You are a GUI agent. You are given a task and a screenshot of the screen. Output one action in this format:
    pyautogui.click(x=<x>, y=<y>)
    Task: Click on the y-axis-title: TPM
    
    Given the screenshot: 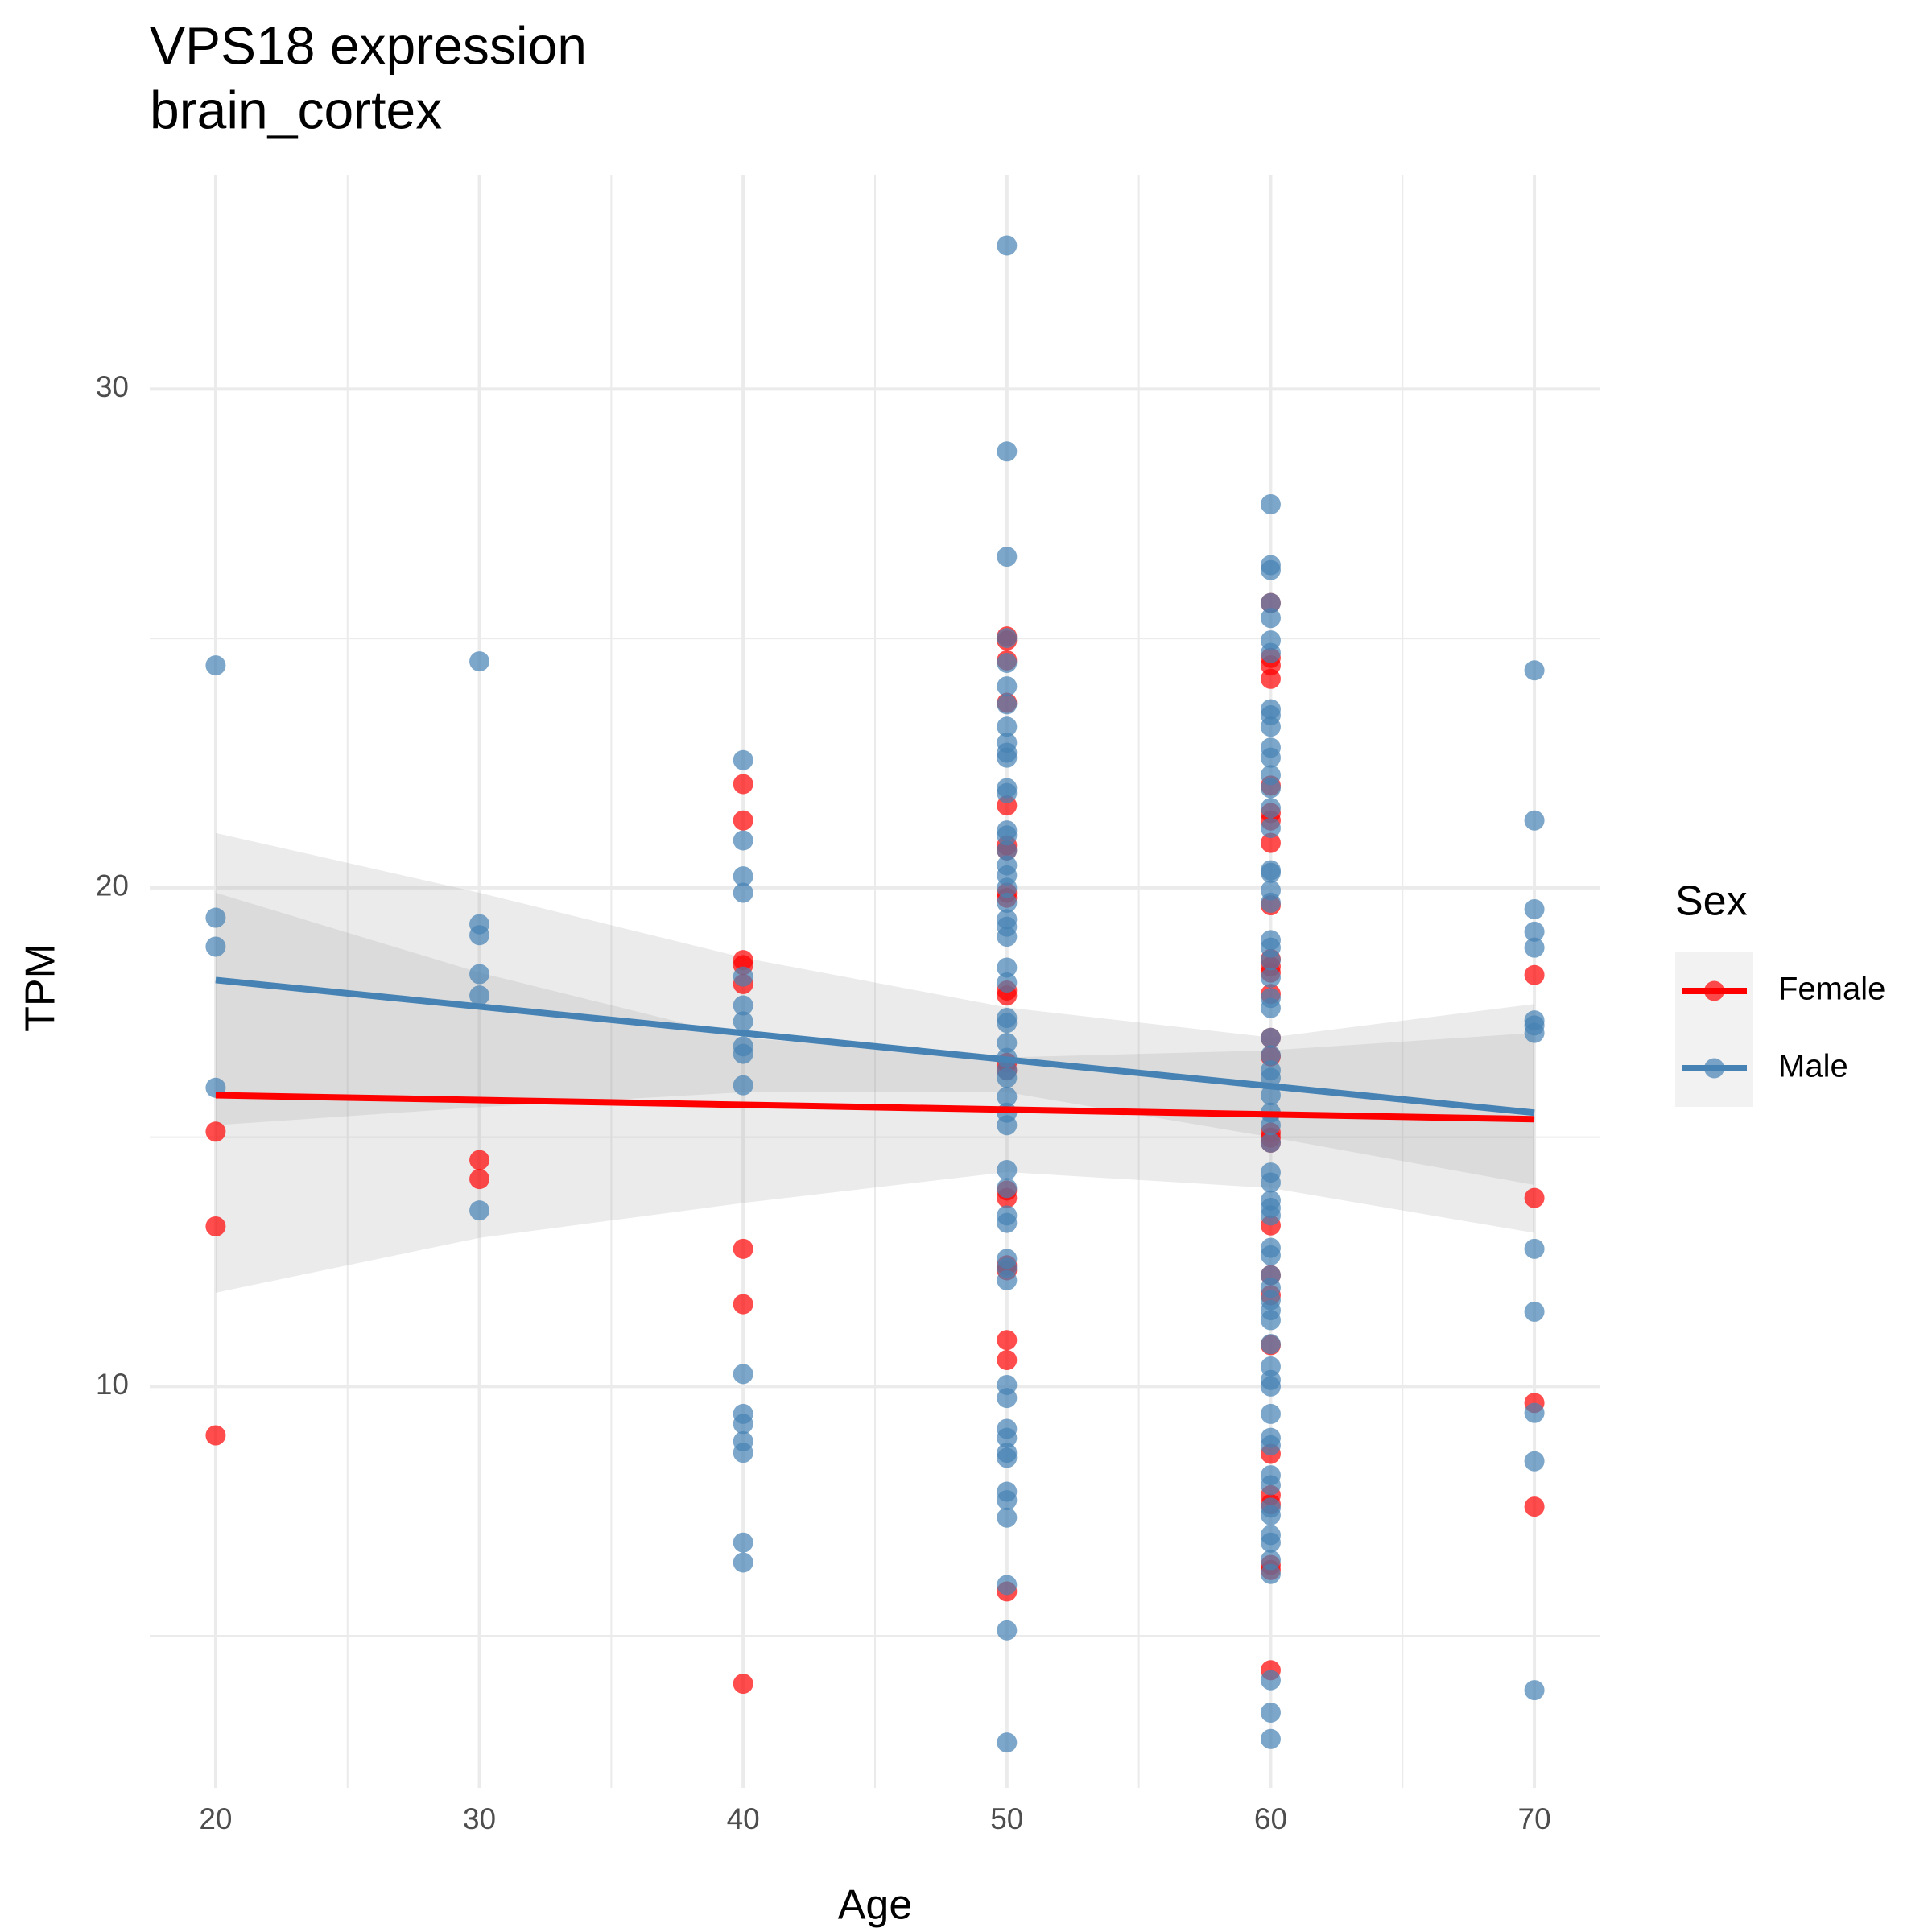 What is the action you would take?
    pyautogui.click(x=41, y=987)
    